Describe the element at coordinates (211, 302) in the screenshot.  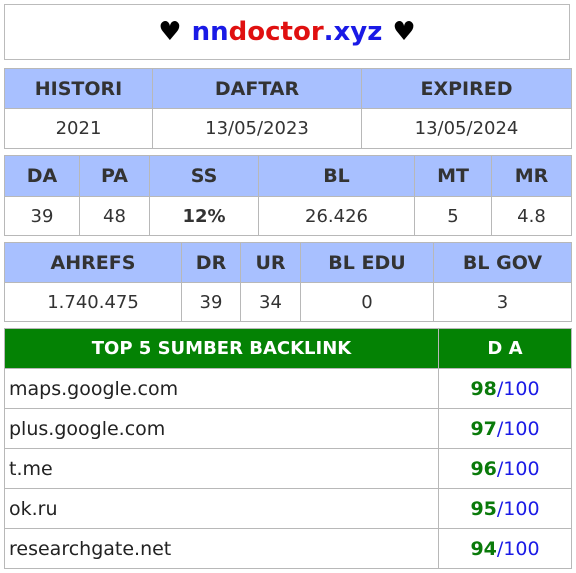
I see `value-dr: 39` at that location.